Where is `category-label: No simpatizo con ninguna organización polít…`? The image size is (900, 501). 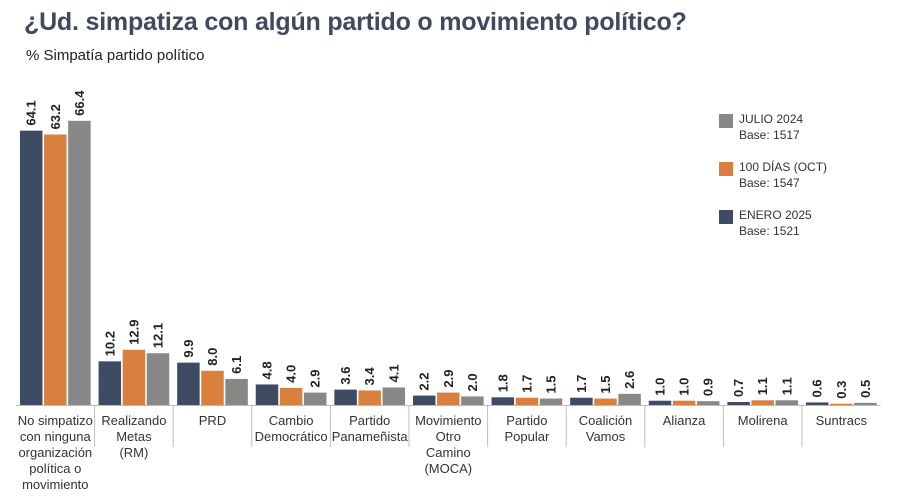 category-label: No simpatizo con ninguna organización polít… is located at coordinates (55, 452).